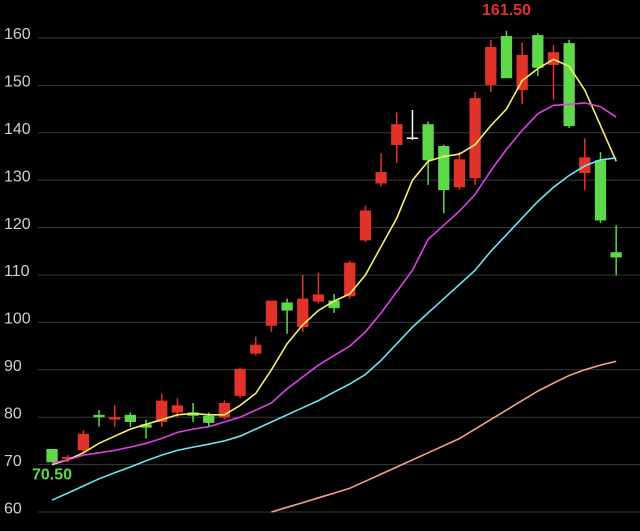 The image size is (640, 531). What do you see at coordinates (13, 366) in the screenshot?
I see `y-tick-label: 90` at bounding box center [13, 366].